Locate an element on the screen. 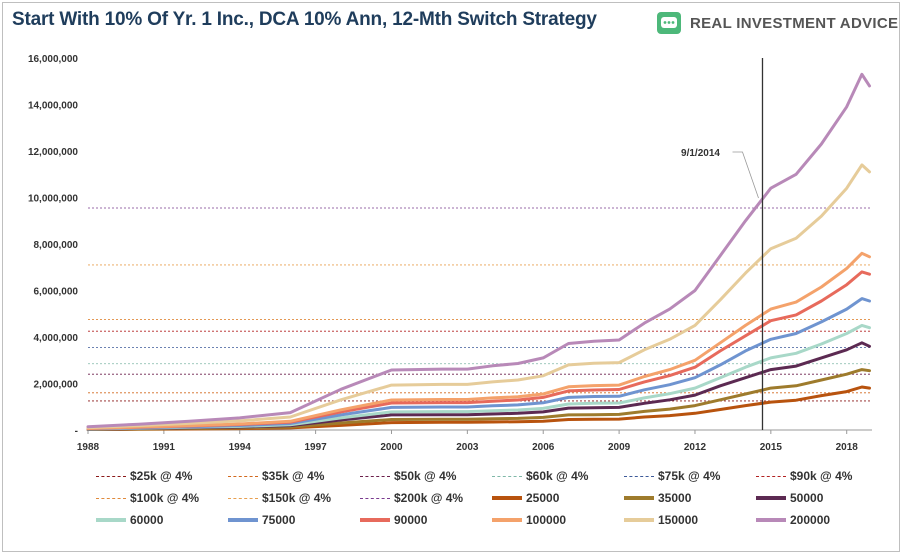 The width and height of the screenshot is (904, 556). y-tick-label: 8,000,000 is located at coordinates (56, 245).